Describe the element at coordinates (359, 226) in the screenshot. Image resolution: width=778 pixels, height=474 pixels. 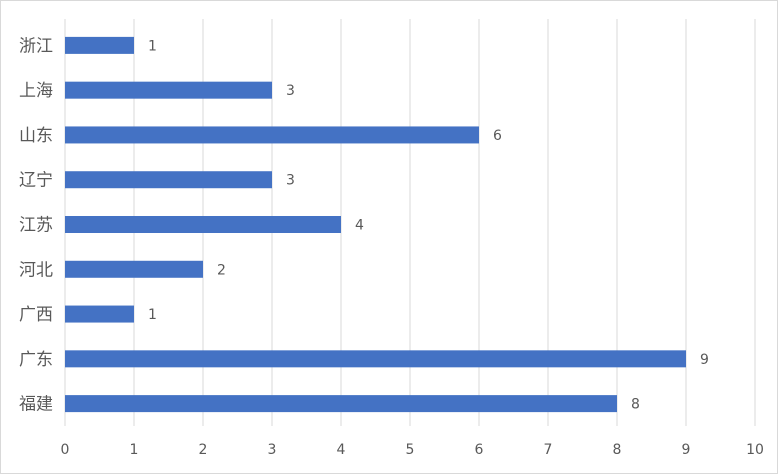
I see `data-label: 4` at that location.